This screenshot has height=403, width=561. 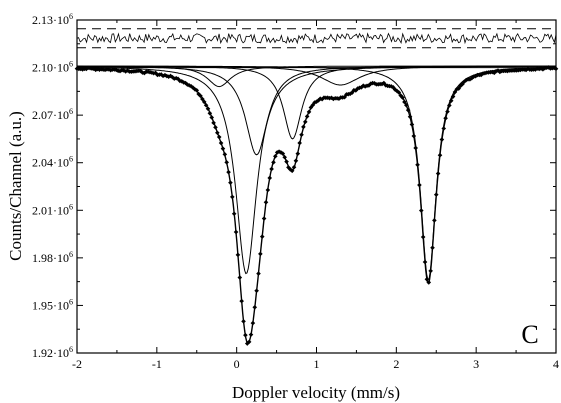 I want to click on y-tick-label: 2.07·10⁶, so click(x=52, y=114).